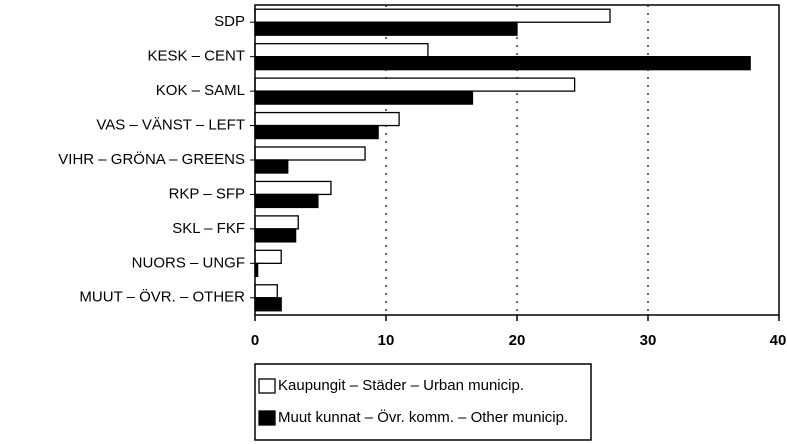 This screenshot has height=444, width=787. What do you see at coordinates (196, 56) in the screenshot?
I see `y-tick-label: KESK – CENT` at bounding box center [196, 56].